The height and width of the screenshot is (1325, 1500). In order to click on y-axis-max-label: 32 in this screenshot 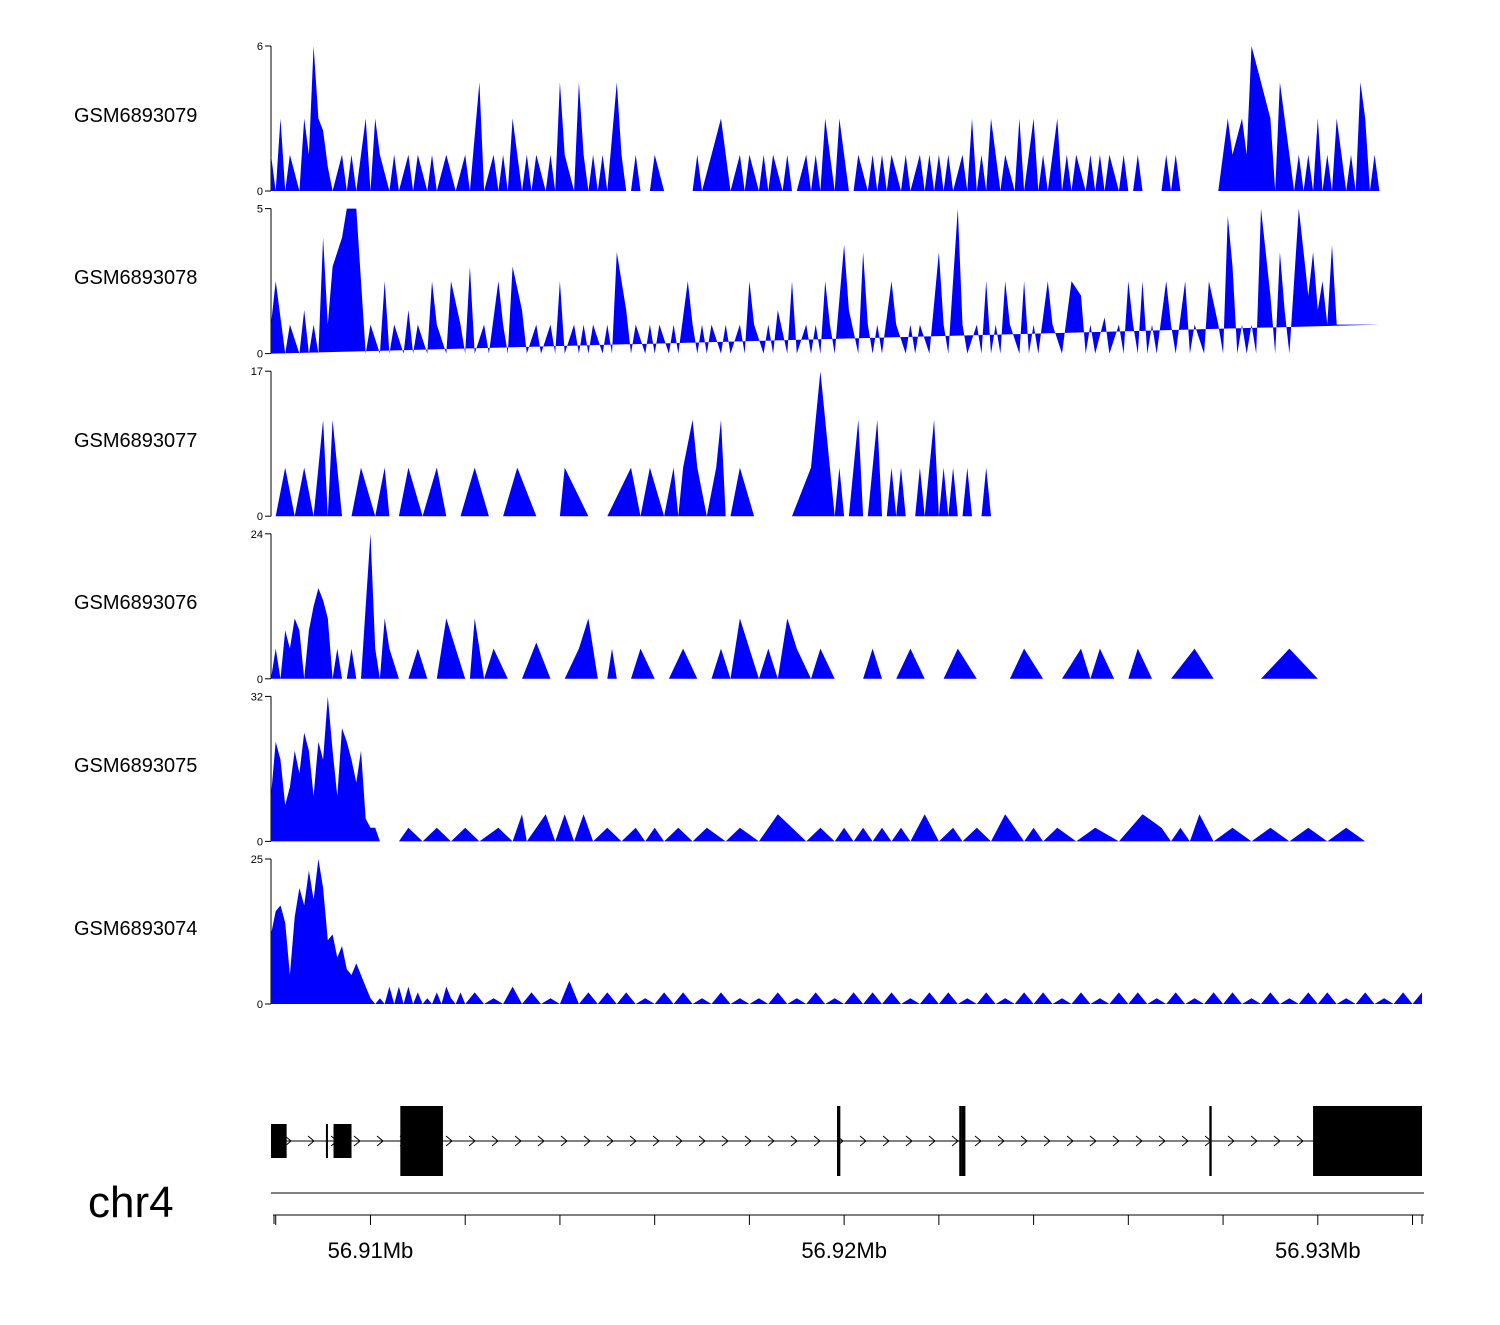, I will do `click(257, 697)`.